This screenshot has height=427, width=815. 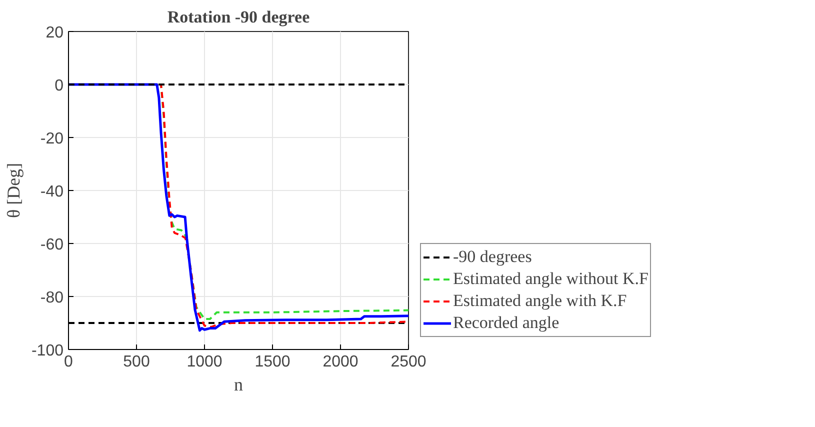 What do you see at coordinates (52, 139) in the screenshot?
I see `y-tick-label: -20` at bounding box center [52, 139].